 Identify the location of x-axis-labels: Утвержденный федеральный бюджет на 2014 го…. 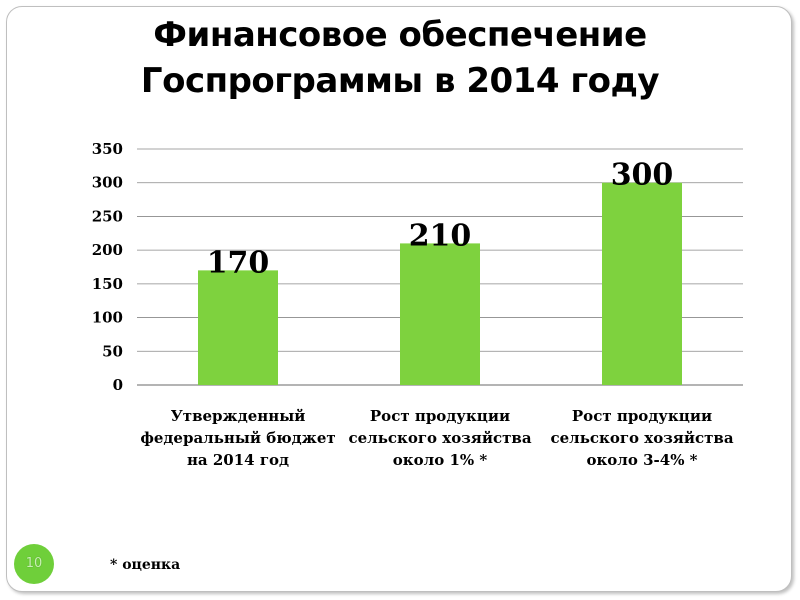
(436, 438).